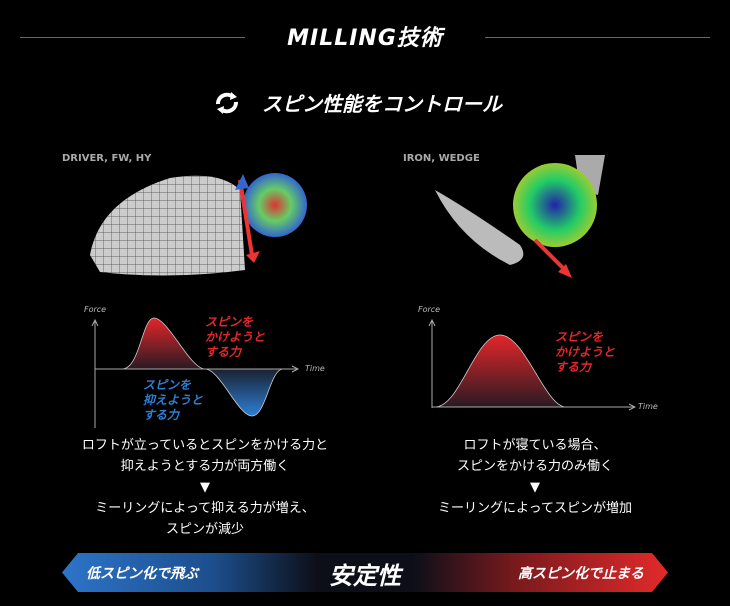  Describe the element at coordinates (205, 445) in the screenshot. I see `desc-line: ロフトが立っているとスピンをかける力と` at that location.